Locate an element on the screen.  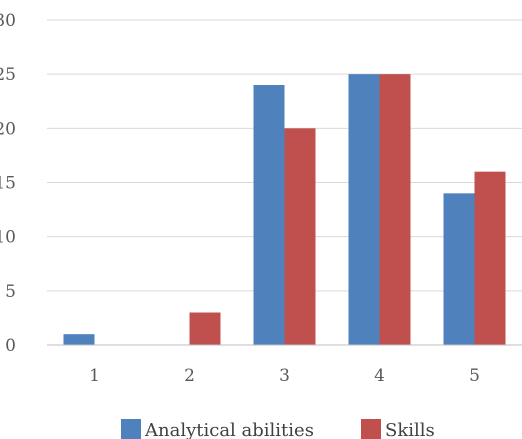
x-tick-label: 4 is located at coordinates (379, 376).